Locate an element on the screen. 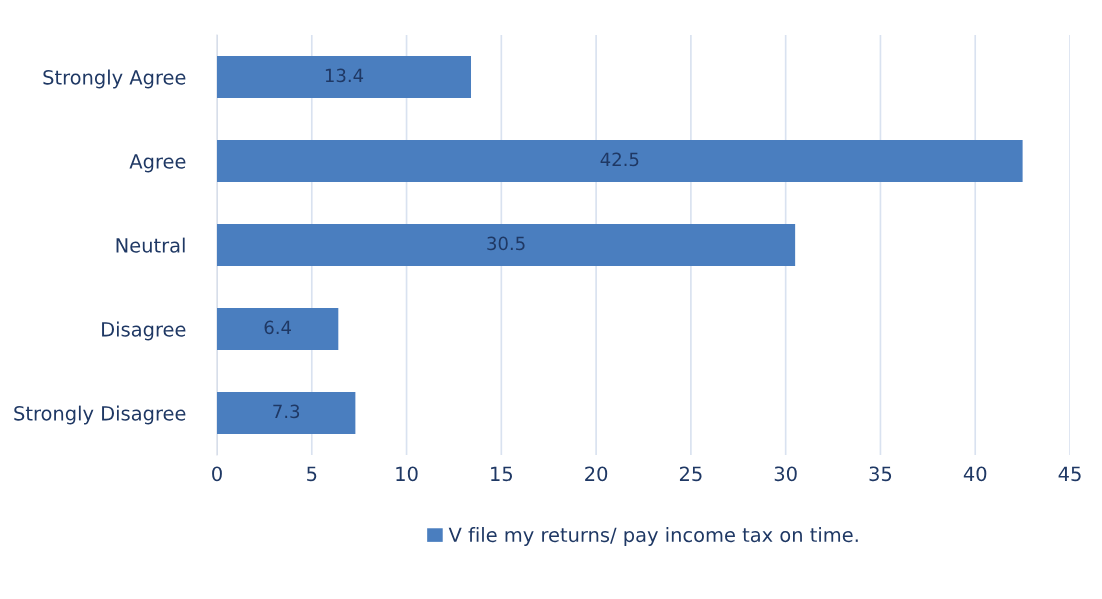 Image resolution: width=1102 pixels, height=599 pixels. y-tick-label: Disagree is located at coordinates (144, 331).